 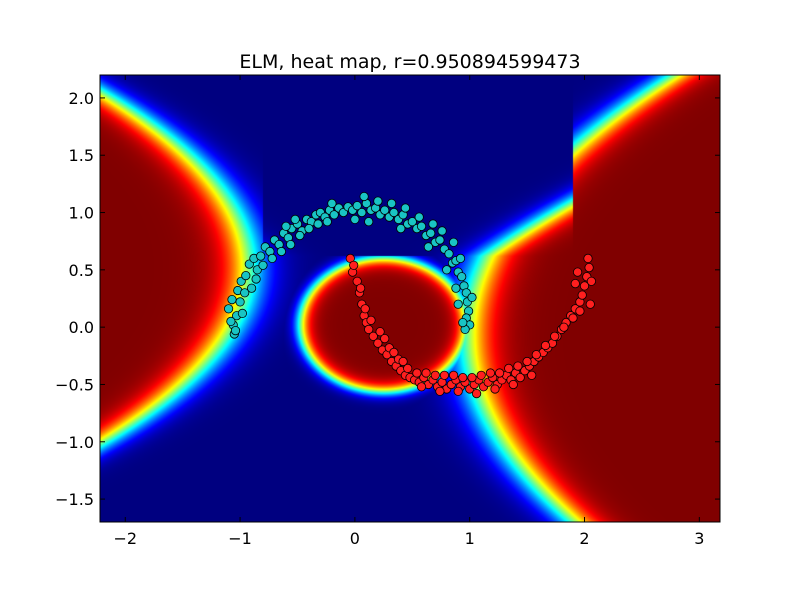 What do you see at coordinates (470, 538) in the screenshot?
I see `x-tick-label: 1` at bounding box center [470, 538].